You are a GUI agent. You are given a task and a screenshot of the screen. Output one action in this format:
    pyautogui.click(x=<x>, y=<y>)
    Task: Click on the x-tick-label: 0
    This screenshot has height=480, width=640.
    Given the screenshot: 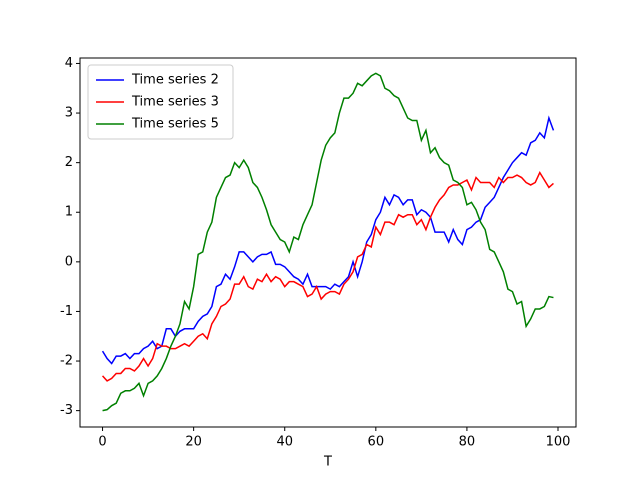 What is the action you would take?
    pyautogui.click(x=102, y=442)
    